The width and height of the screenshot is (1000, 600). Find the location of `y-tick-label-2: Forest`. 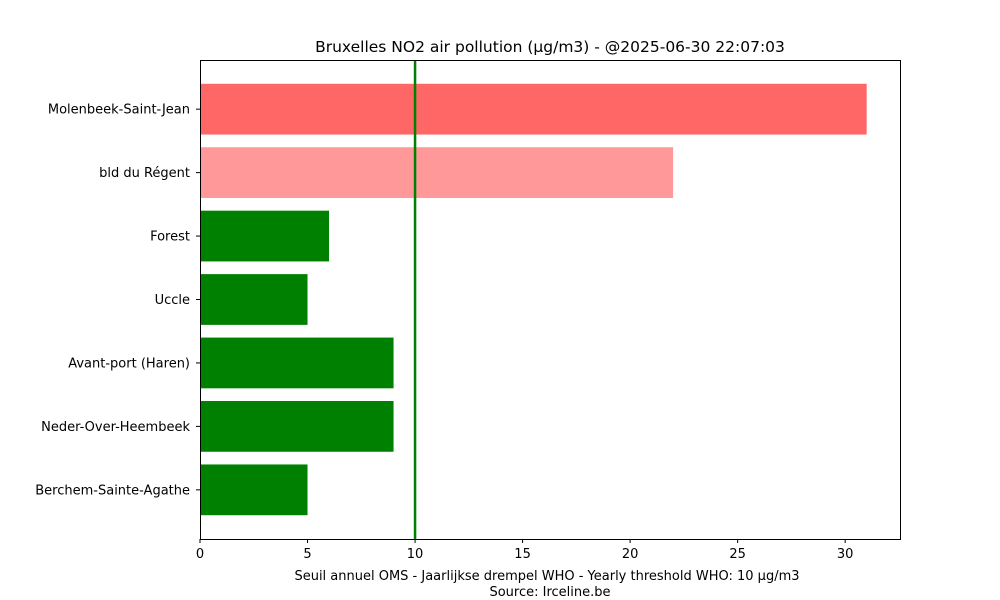

y-tick-label-2: Forest is located at coordinates (170, 237).